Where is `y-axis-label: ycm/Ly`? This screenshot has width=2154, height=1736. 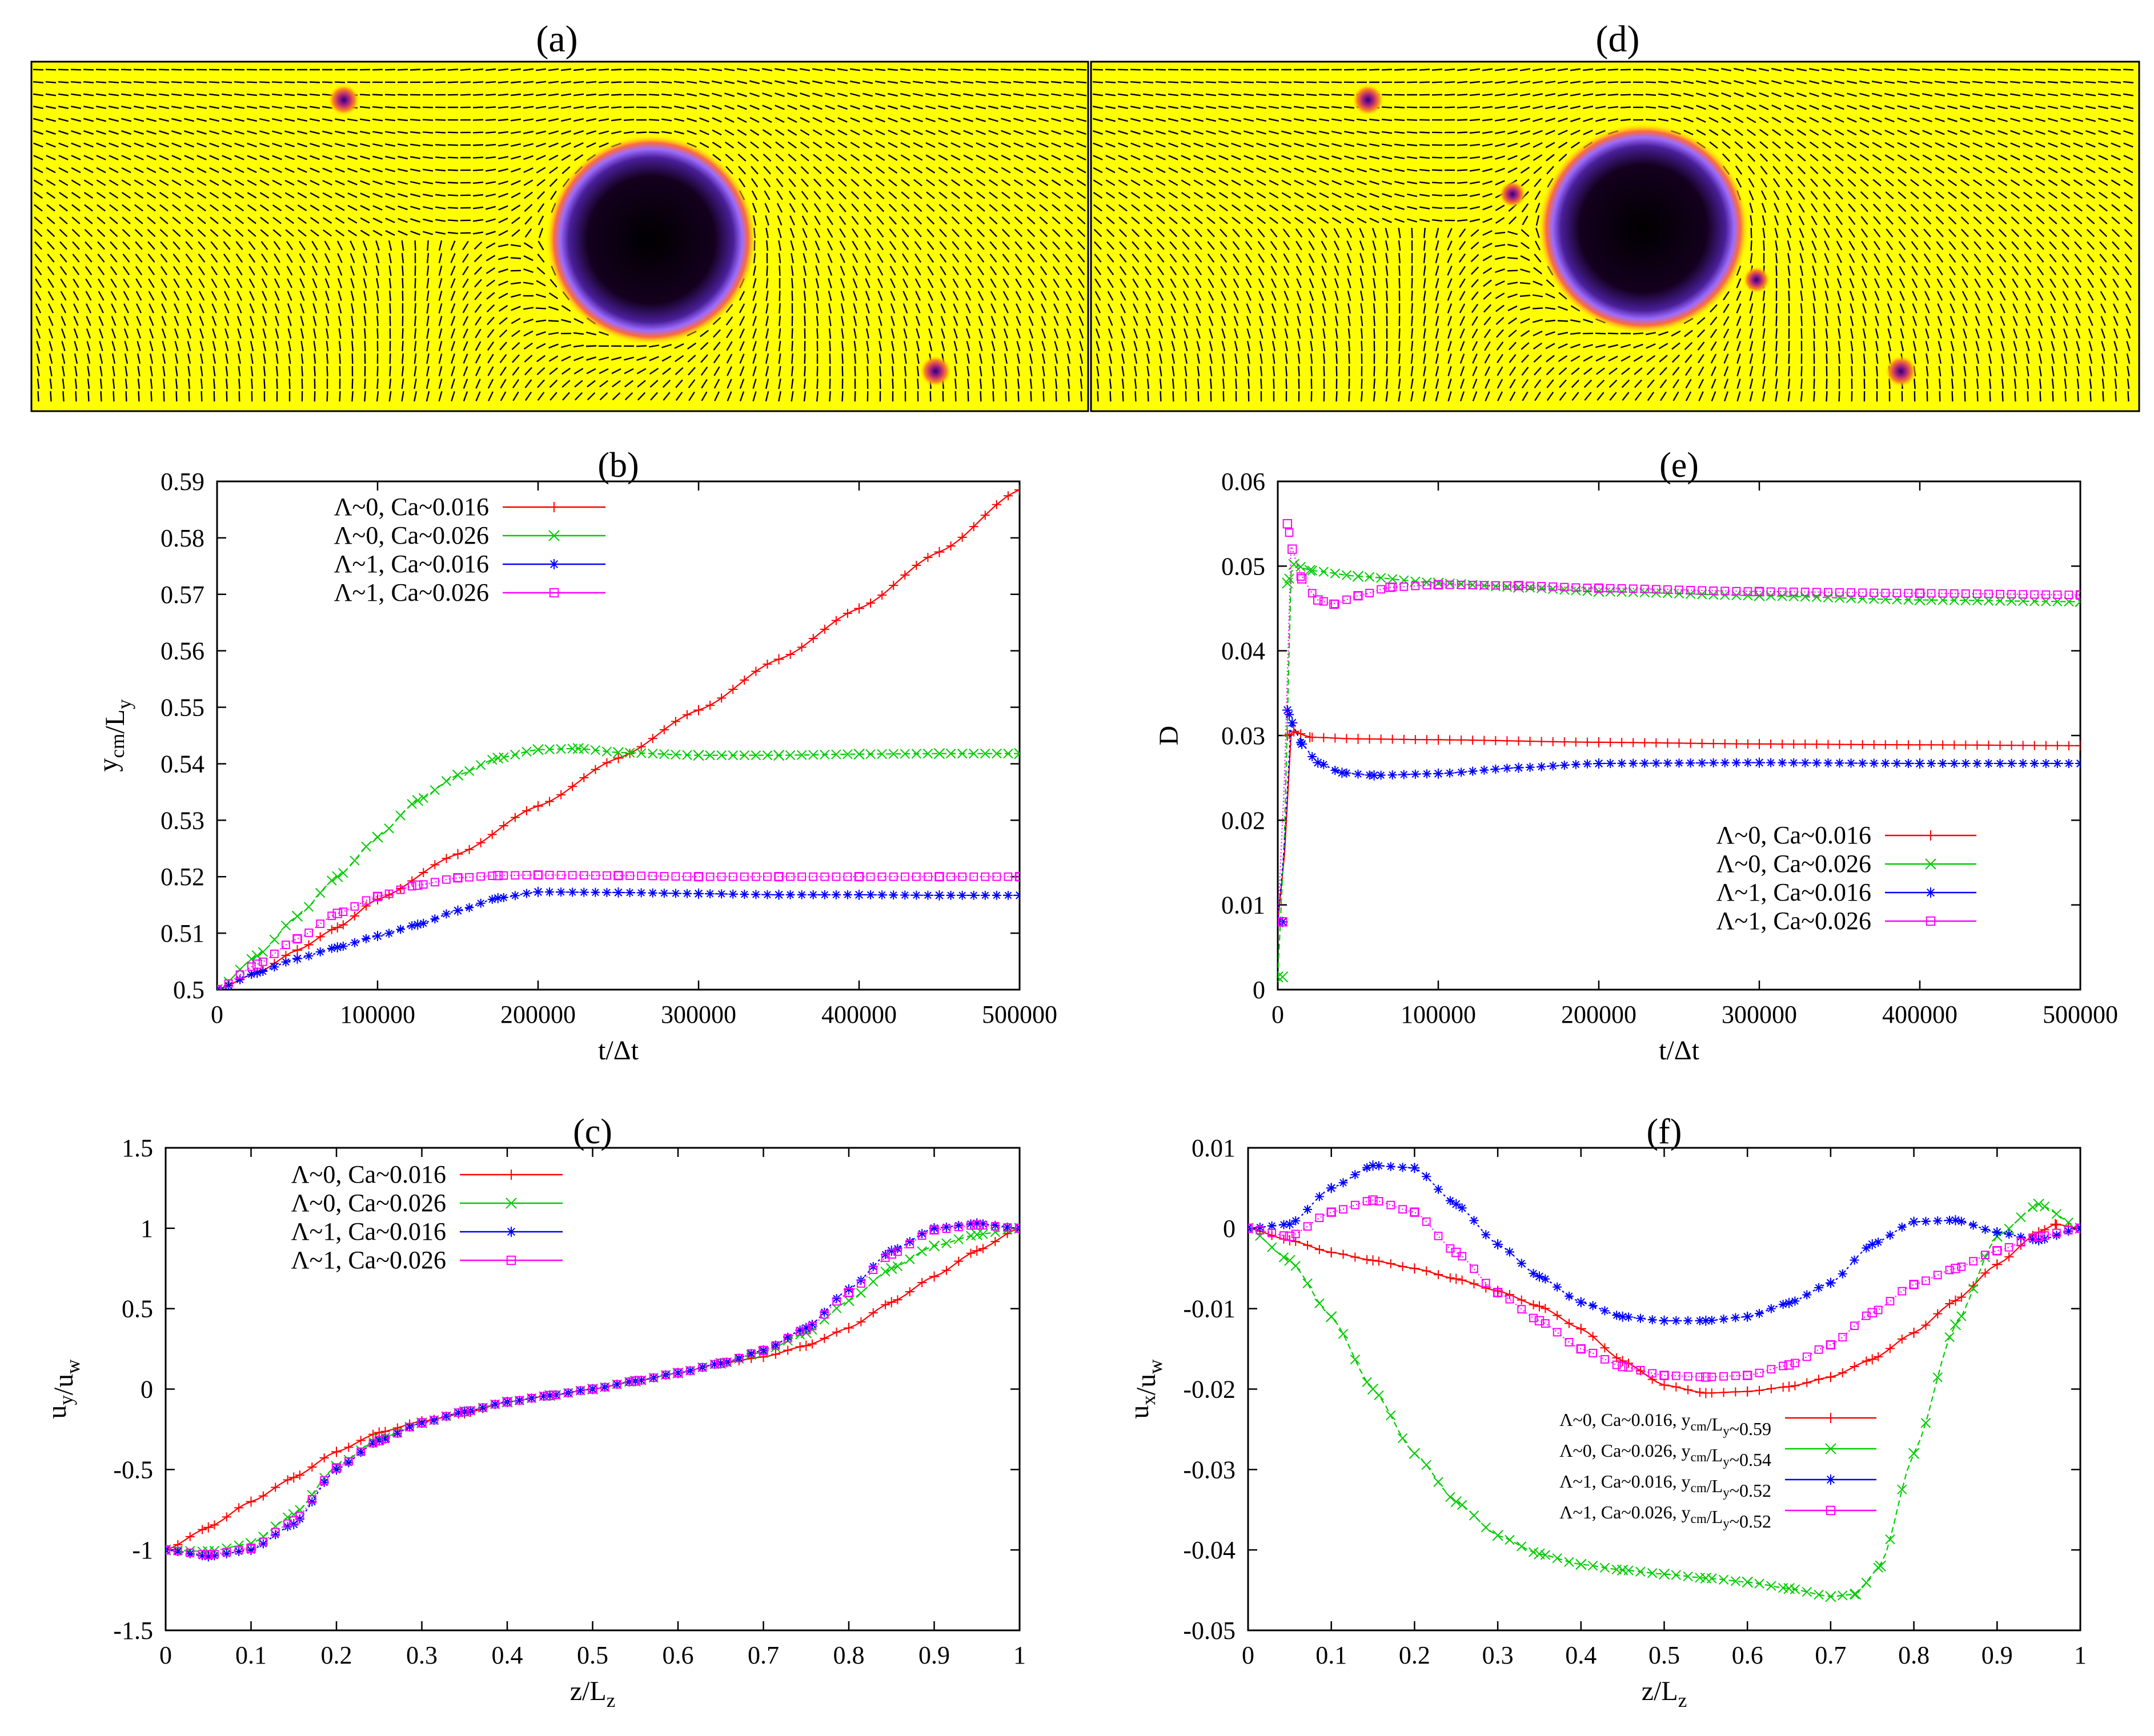 y-axis-label: ycm/Ly is located at coordinates (114, 735).